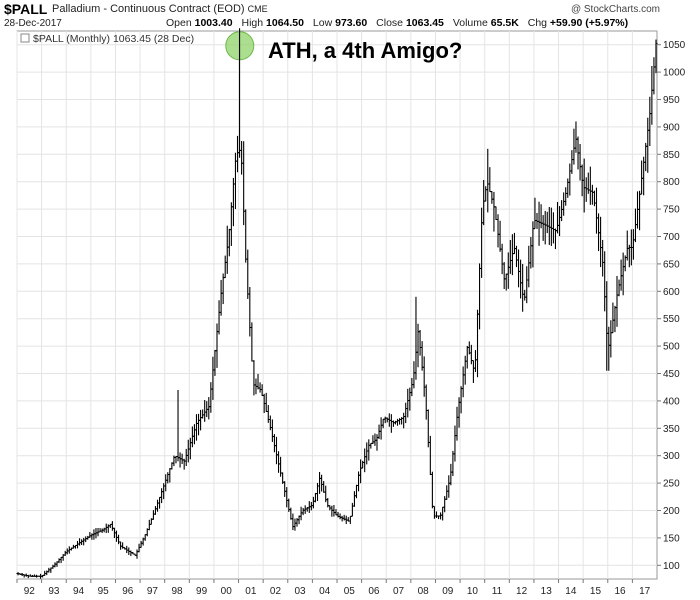 The image size is (700, 600). I want to click on close-value: 1063.45, so click(424, 23).